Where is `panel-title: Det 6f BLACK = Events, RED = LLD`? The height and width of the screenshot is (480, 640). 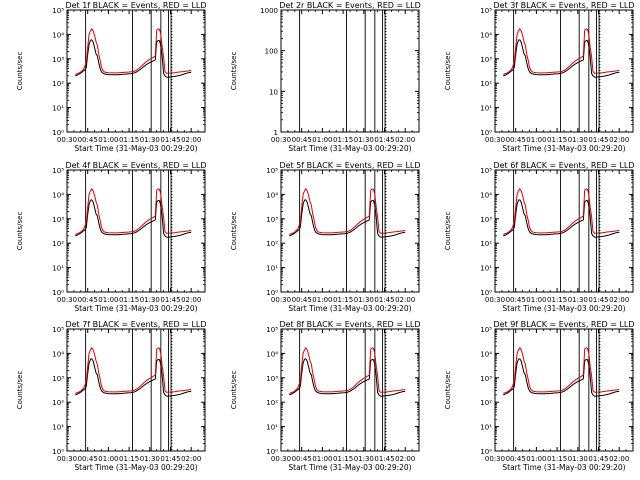
panel-title: Det 6f BLACK = Events, RED = LLD is located at coordinates (563, 165).